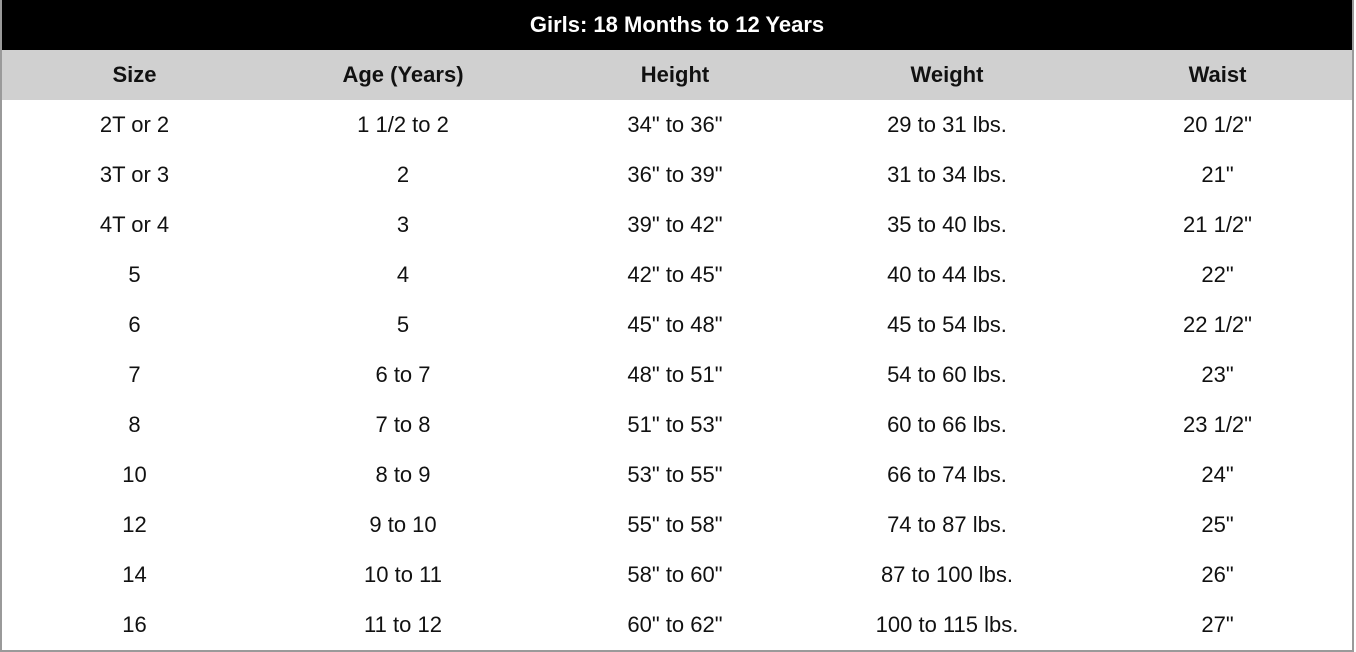  What do you see at coordinates (676, 326) in the screenshot?
I see `table-cell: 45" to 48"` at bounding box center [676, 326].